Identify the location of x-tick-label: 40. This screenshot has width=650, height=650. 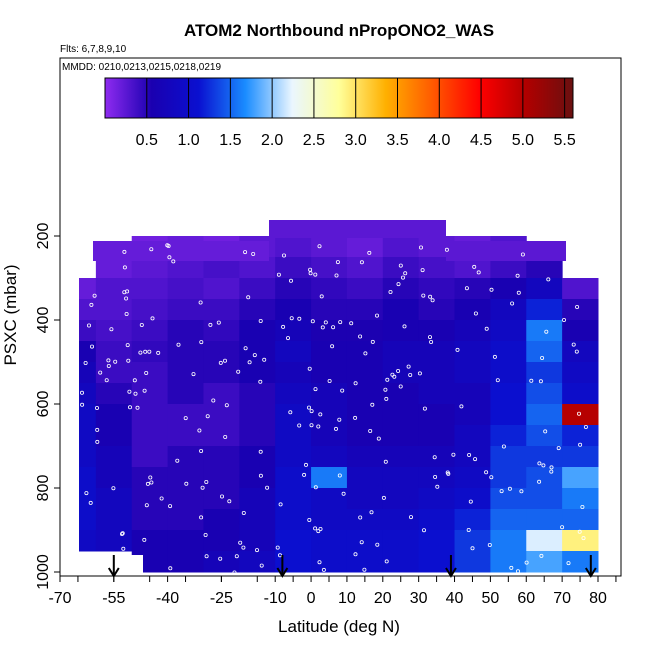
(455, 598).